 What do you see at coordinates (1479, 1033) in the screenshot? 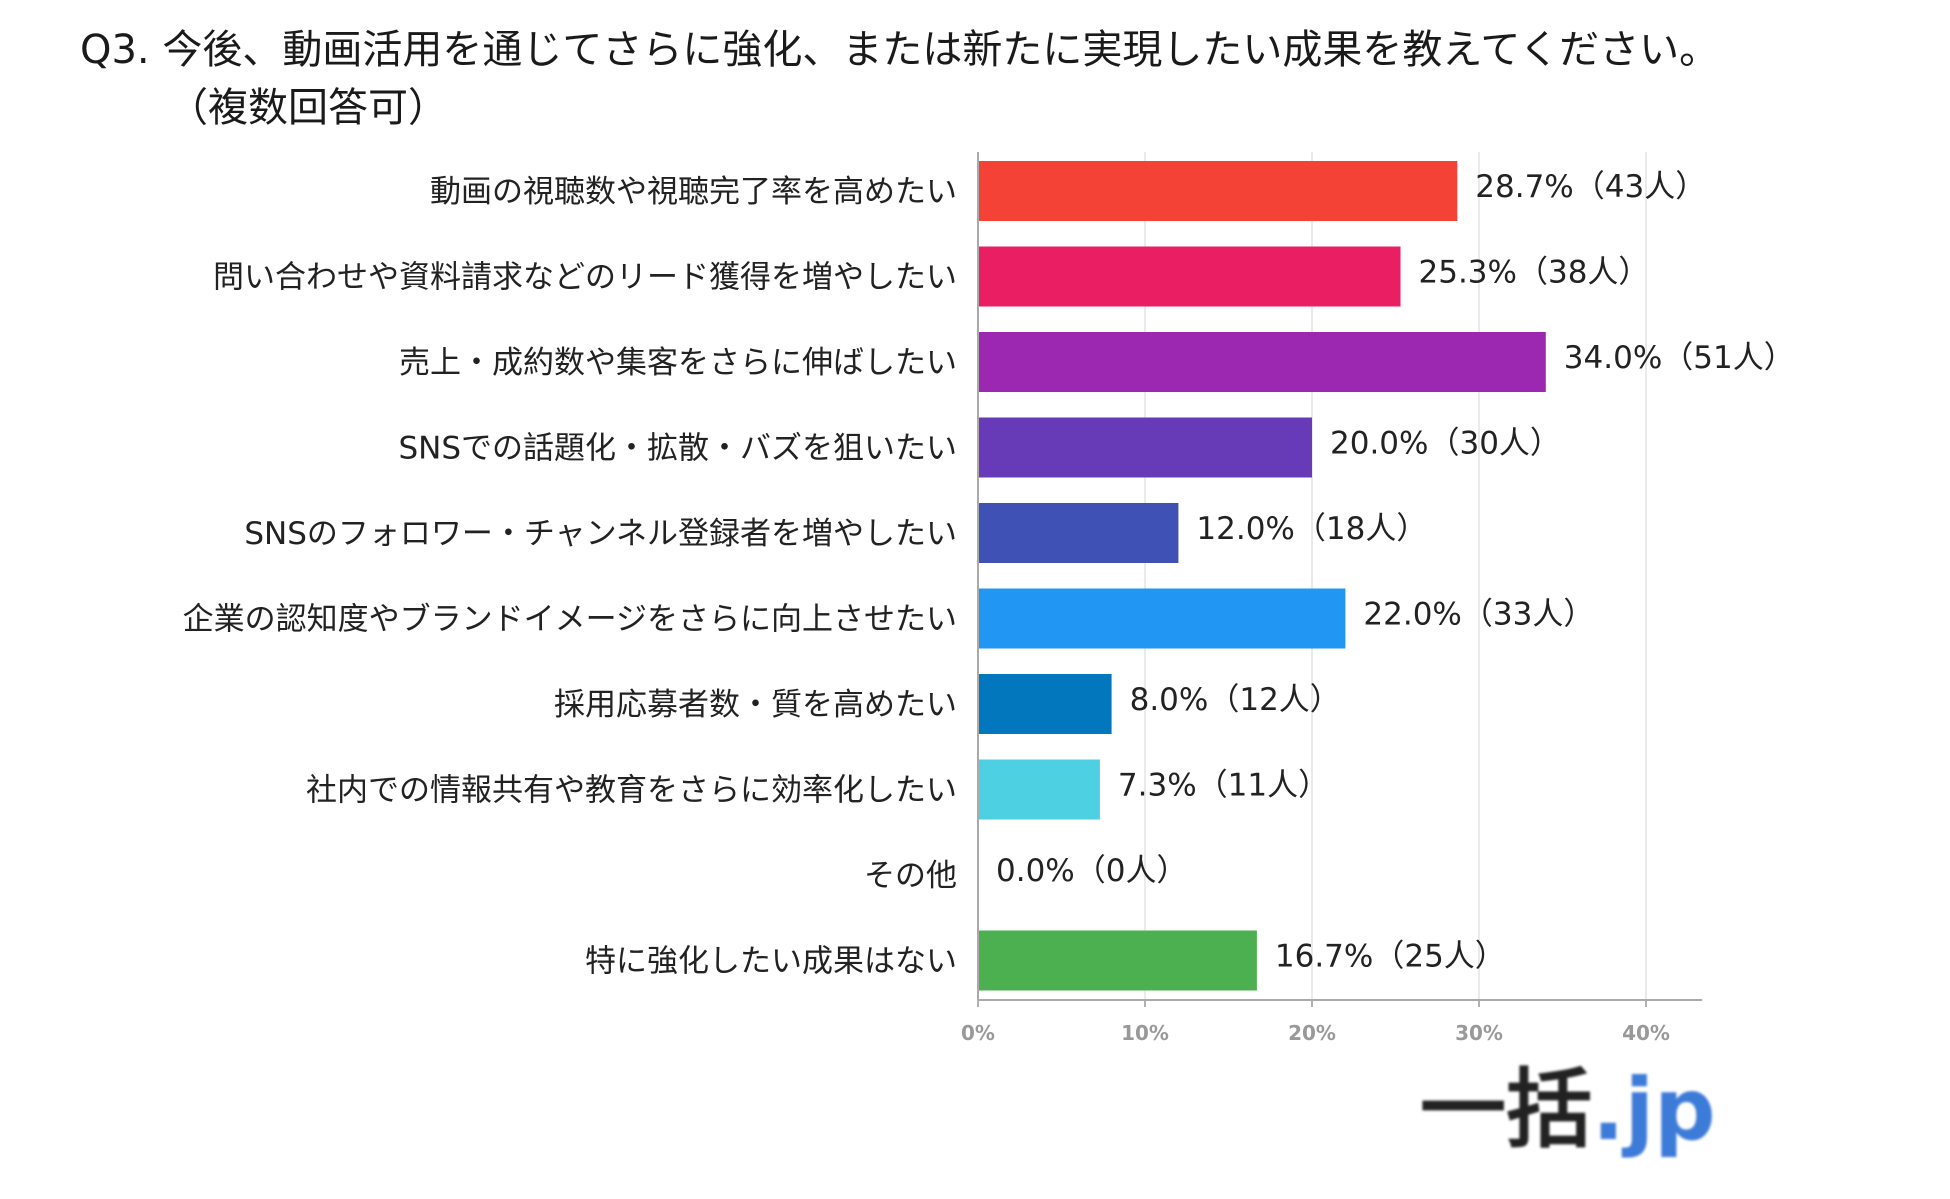
I see `x-tick-label: 30%` at bounding box center [1479, 1033].